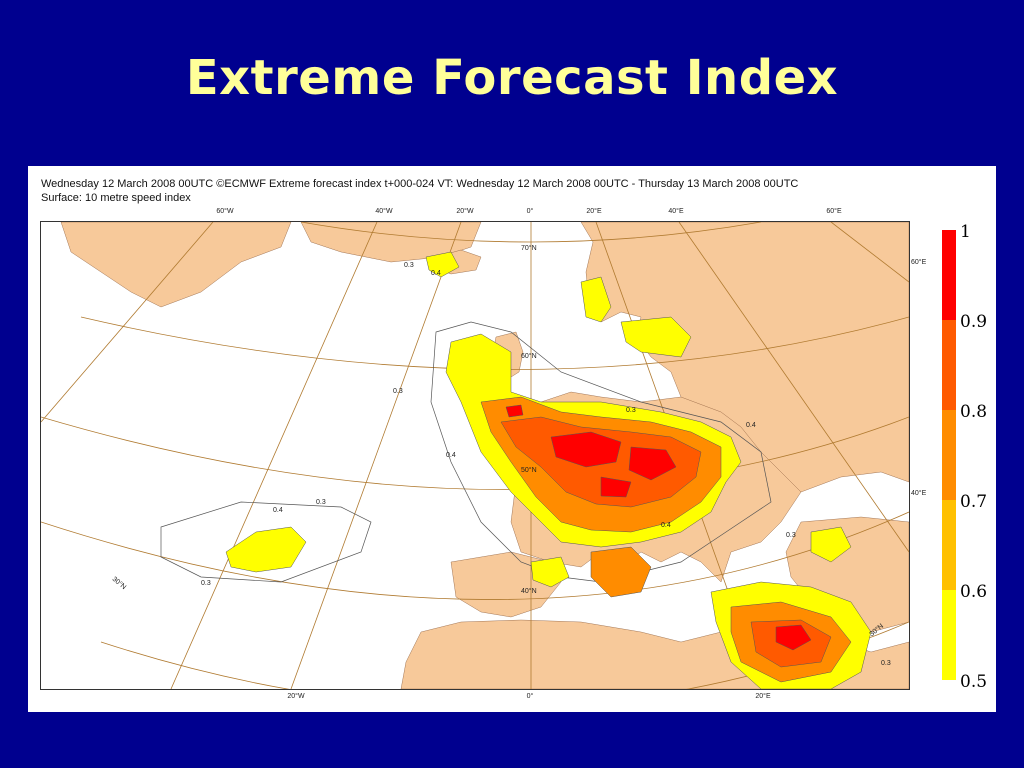  Describe the element at coordinates (529, 470) in the screenshot. I see `lat-label-inner: 50°N` at that location.